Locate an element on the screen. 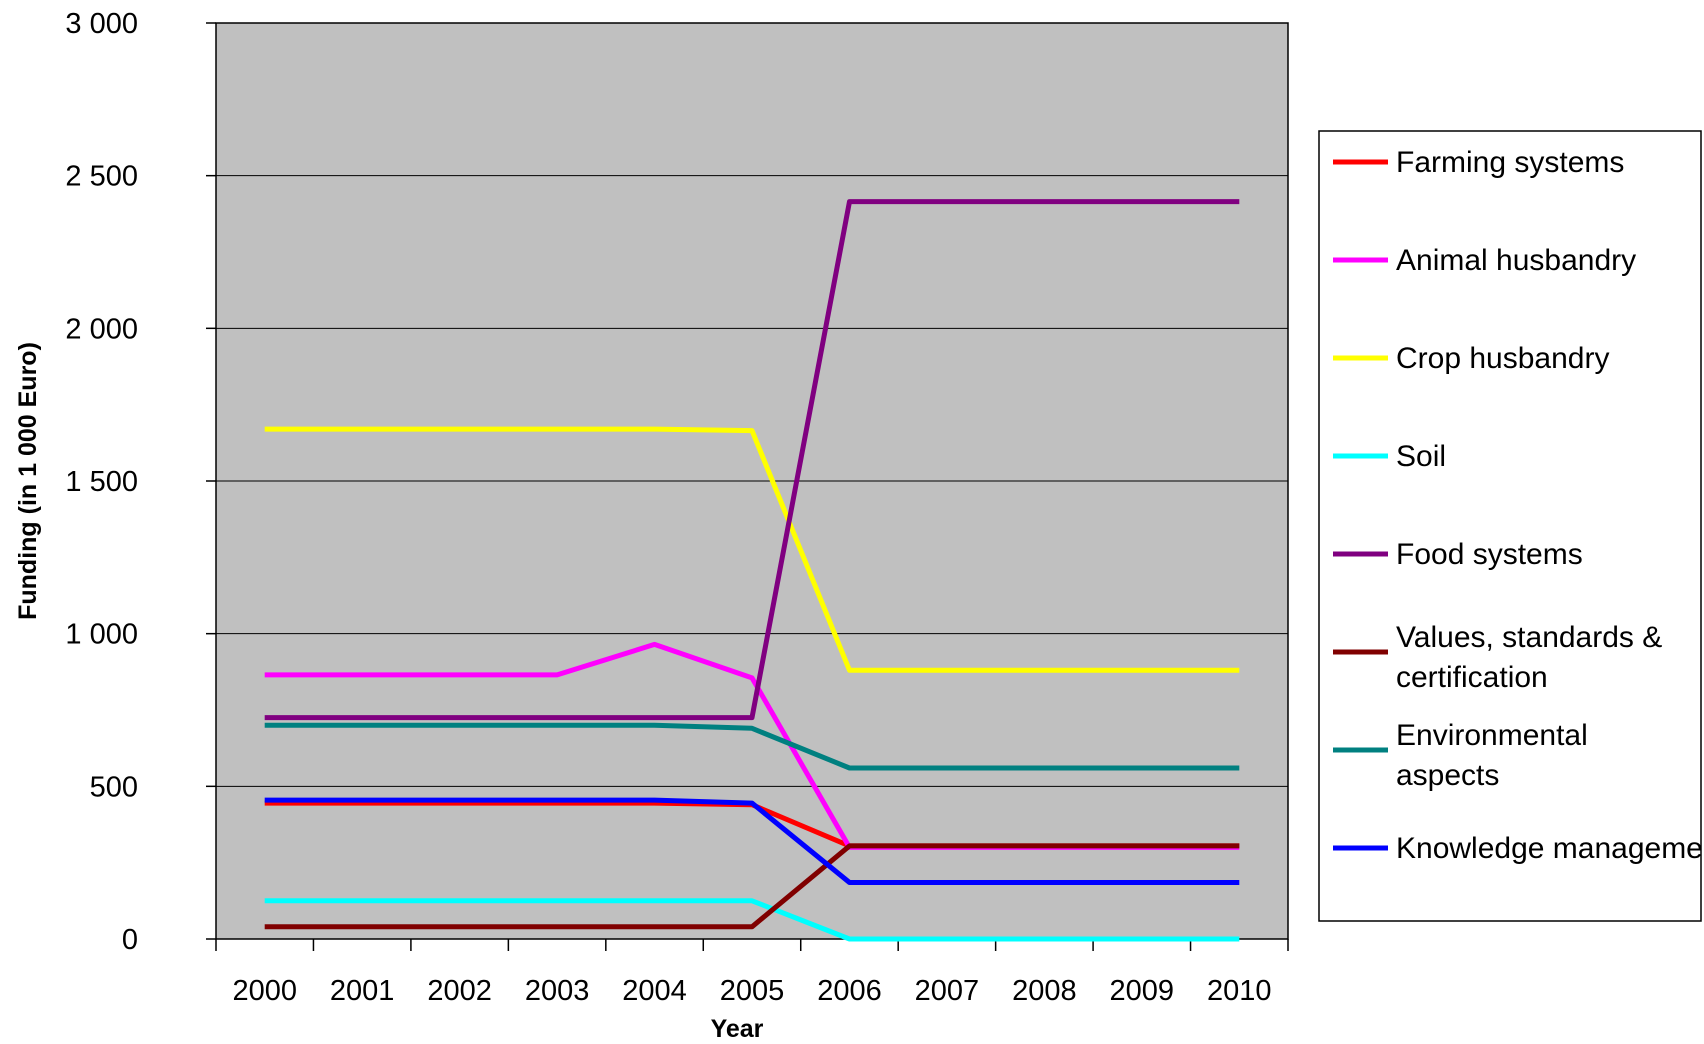 Image resolution: width=1704 pixels, height=1044 pixels. y-axis-title: Funding (in 1 000 Euro) is located at coordinates (28, 481).